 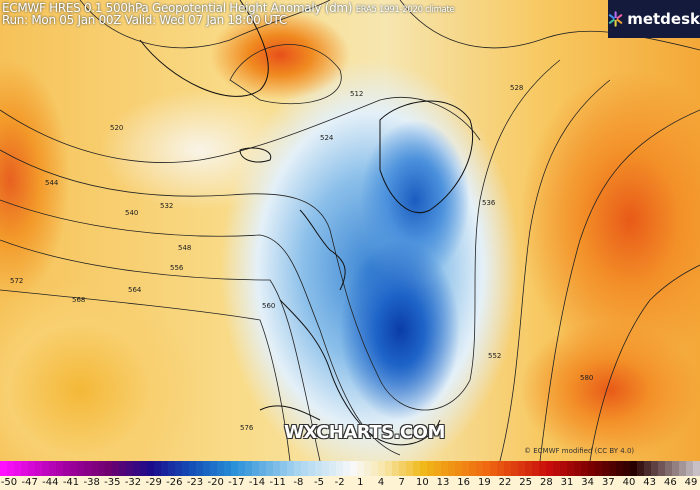 What do you see at coordinates (516, 88) in the screenshot?
I see `contour-label: 528` at bounding box center [516, 88].